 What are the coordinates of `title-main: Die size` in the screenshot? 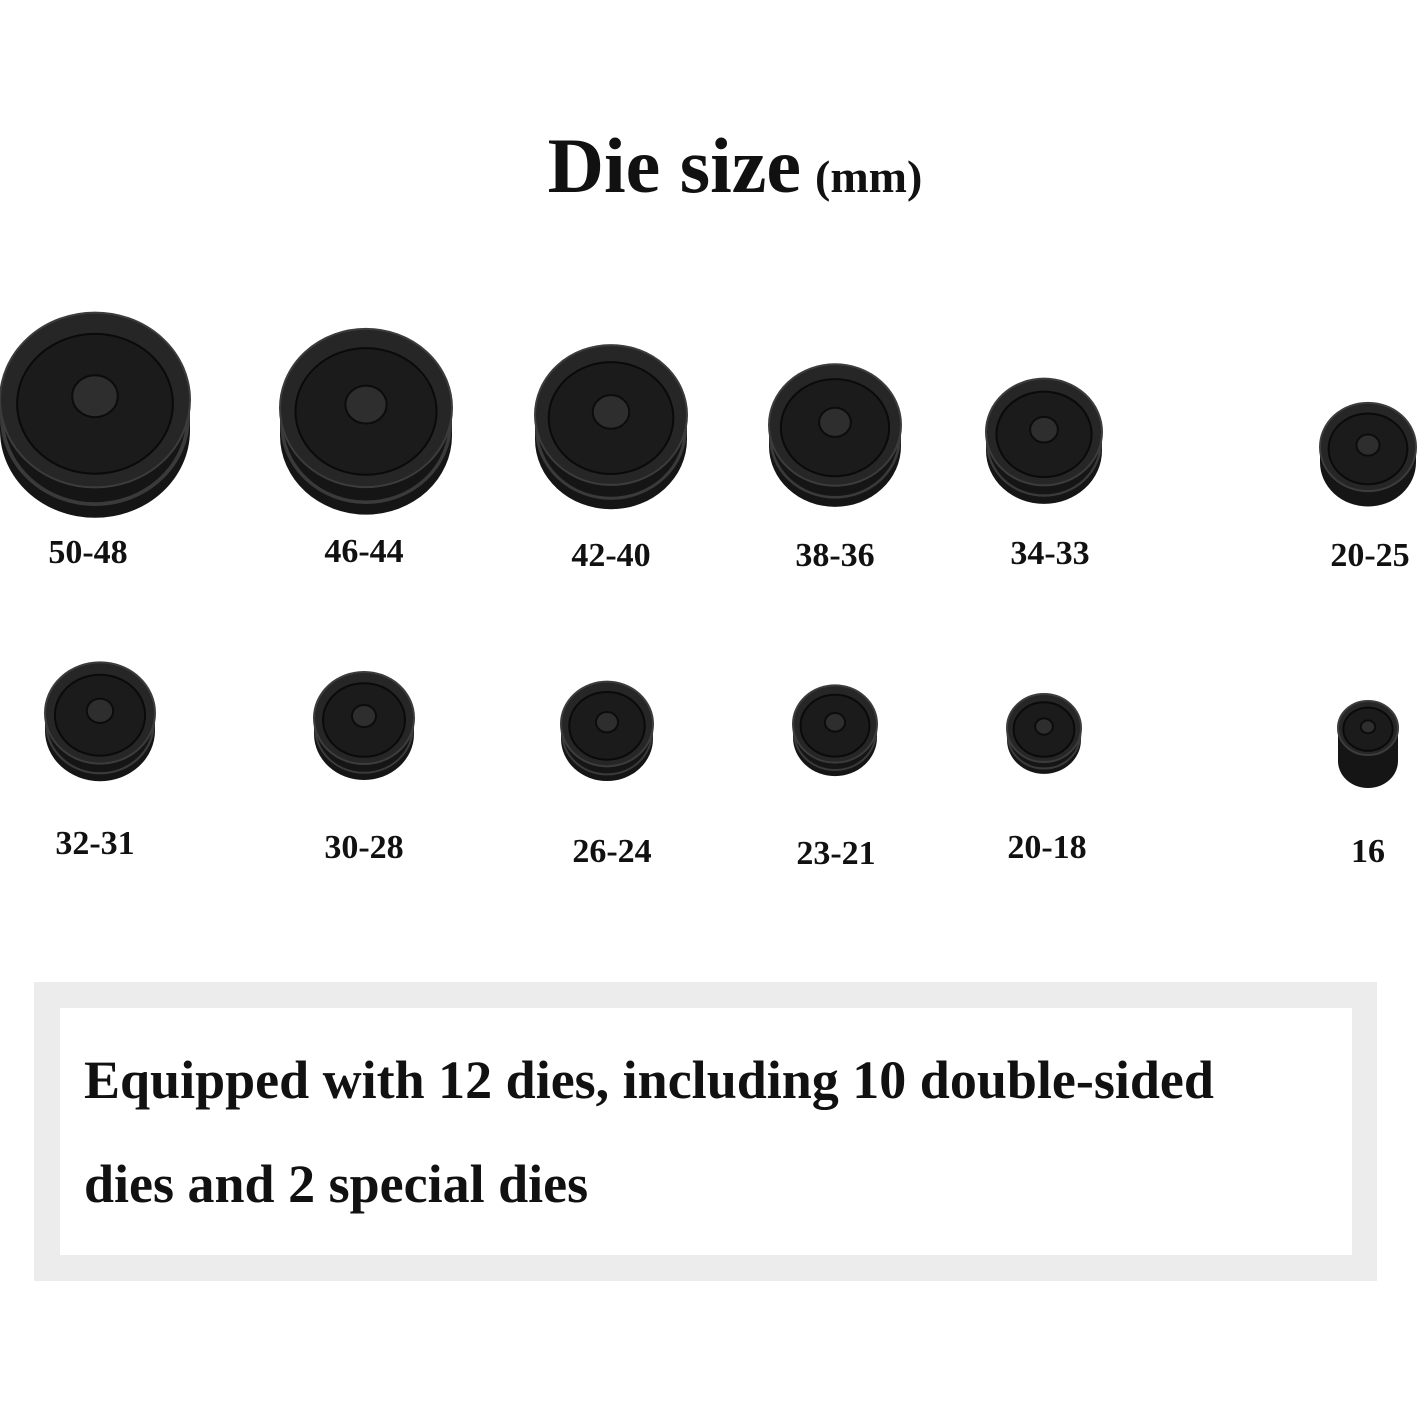 It's located at (674, 165).